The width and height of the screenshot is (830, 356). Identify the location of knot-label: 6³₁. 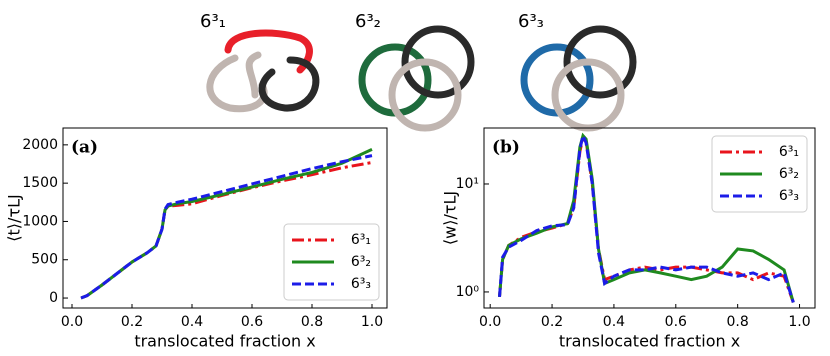
(213, 21).